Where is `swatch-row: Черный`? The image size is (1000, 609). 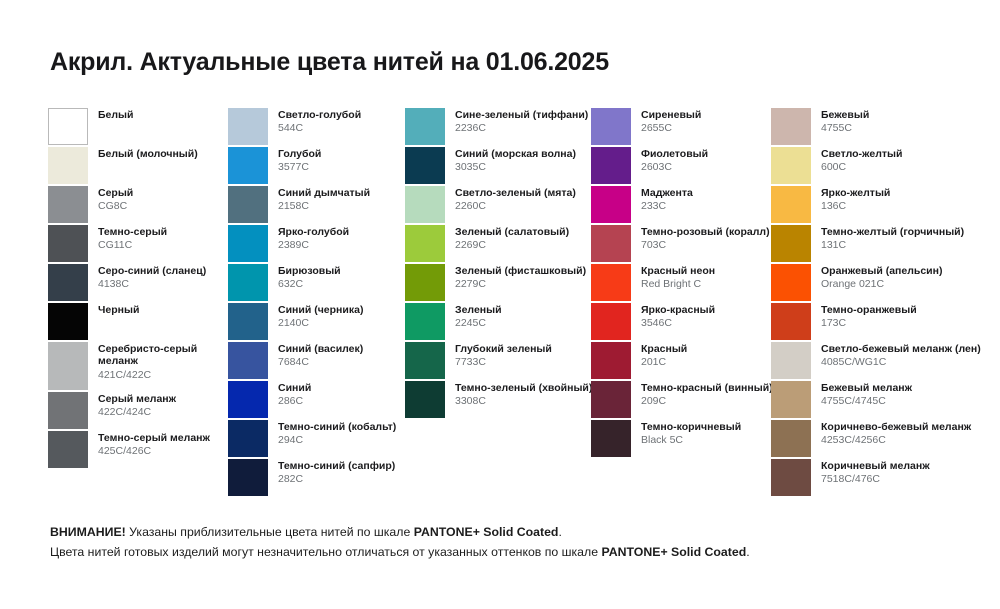
swatch-row: Черный is located at coordinates (138, 322).